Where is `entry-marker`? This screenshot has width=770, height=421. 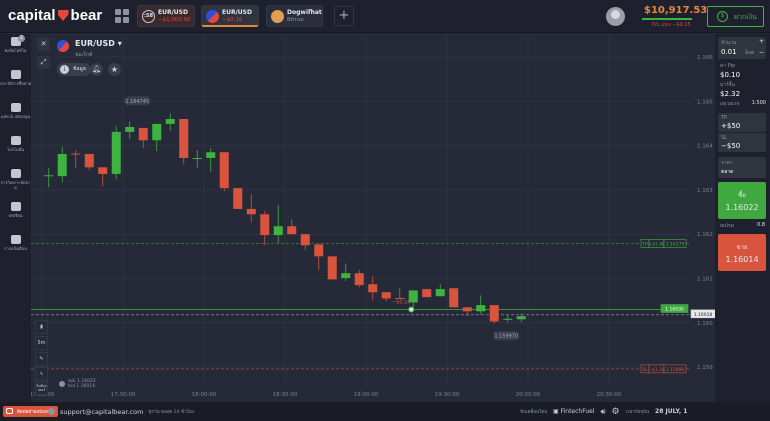 entry-marker is located at coordinates (411, 309).